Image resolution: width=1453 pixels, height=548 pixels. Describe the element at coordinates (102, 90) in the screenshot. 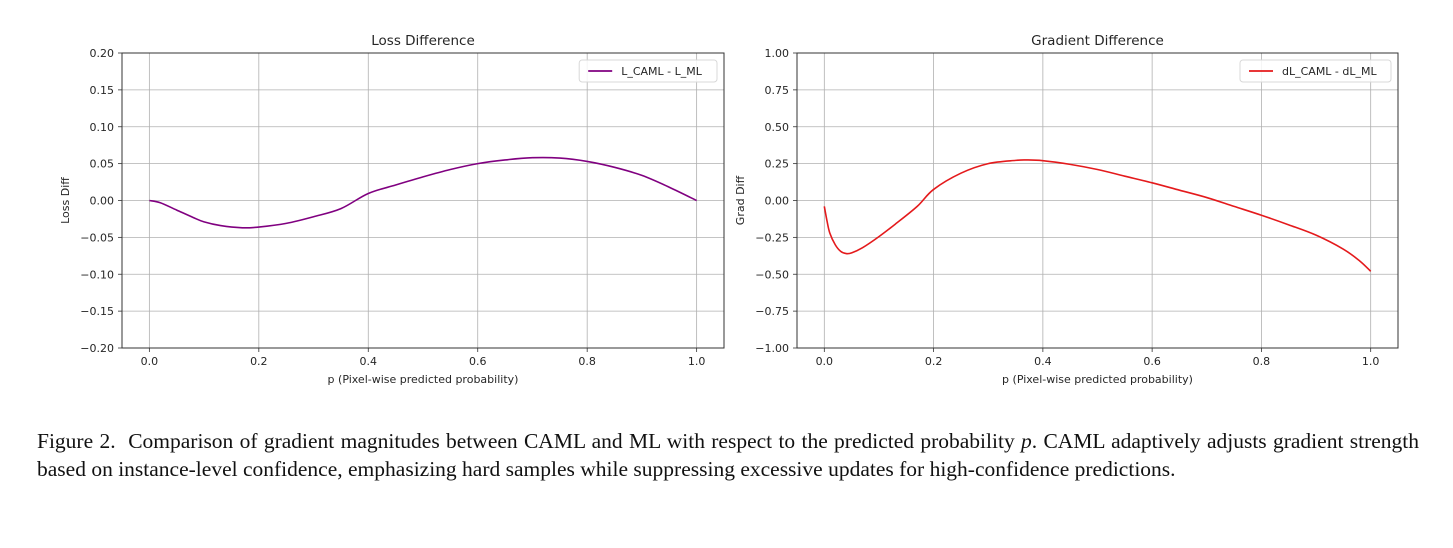

I see `y-tick-label: 0.15` at that location.